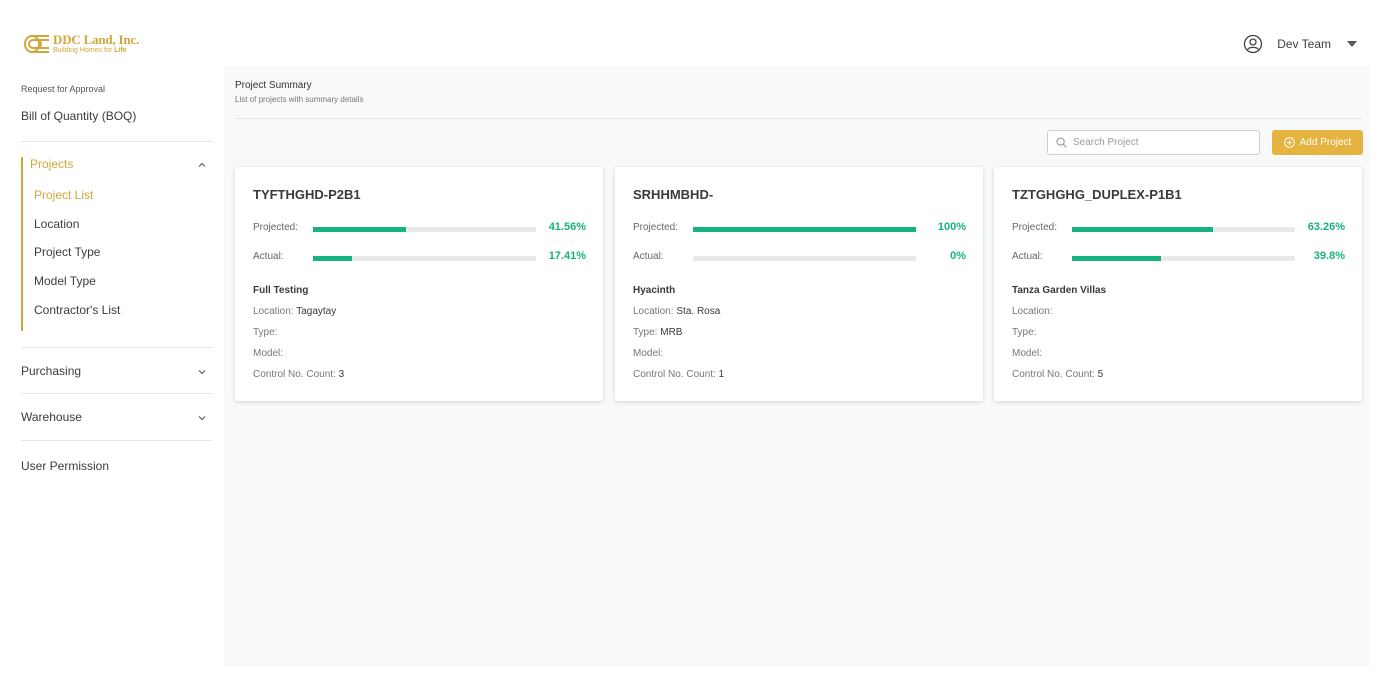 Image resolution: width=1381 pixels, height=691 pixels. Describe the element at coordinates (90, 50) in the screenshot. I see `company-tagline: Building Homes for Life` at that location.